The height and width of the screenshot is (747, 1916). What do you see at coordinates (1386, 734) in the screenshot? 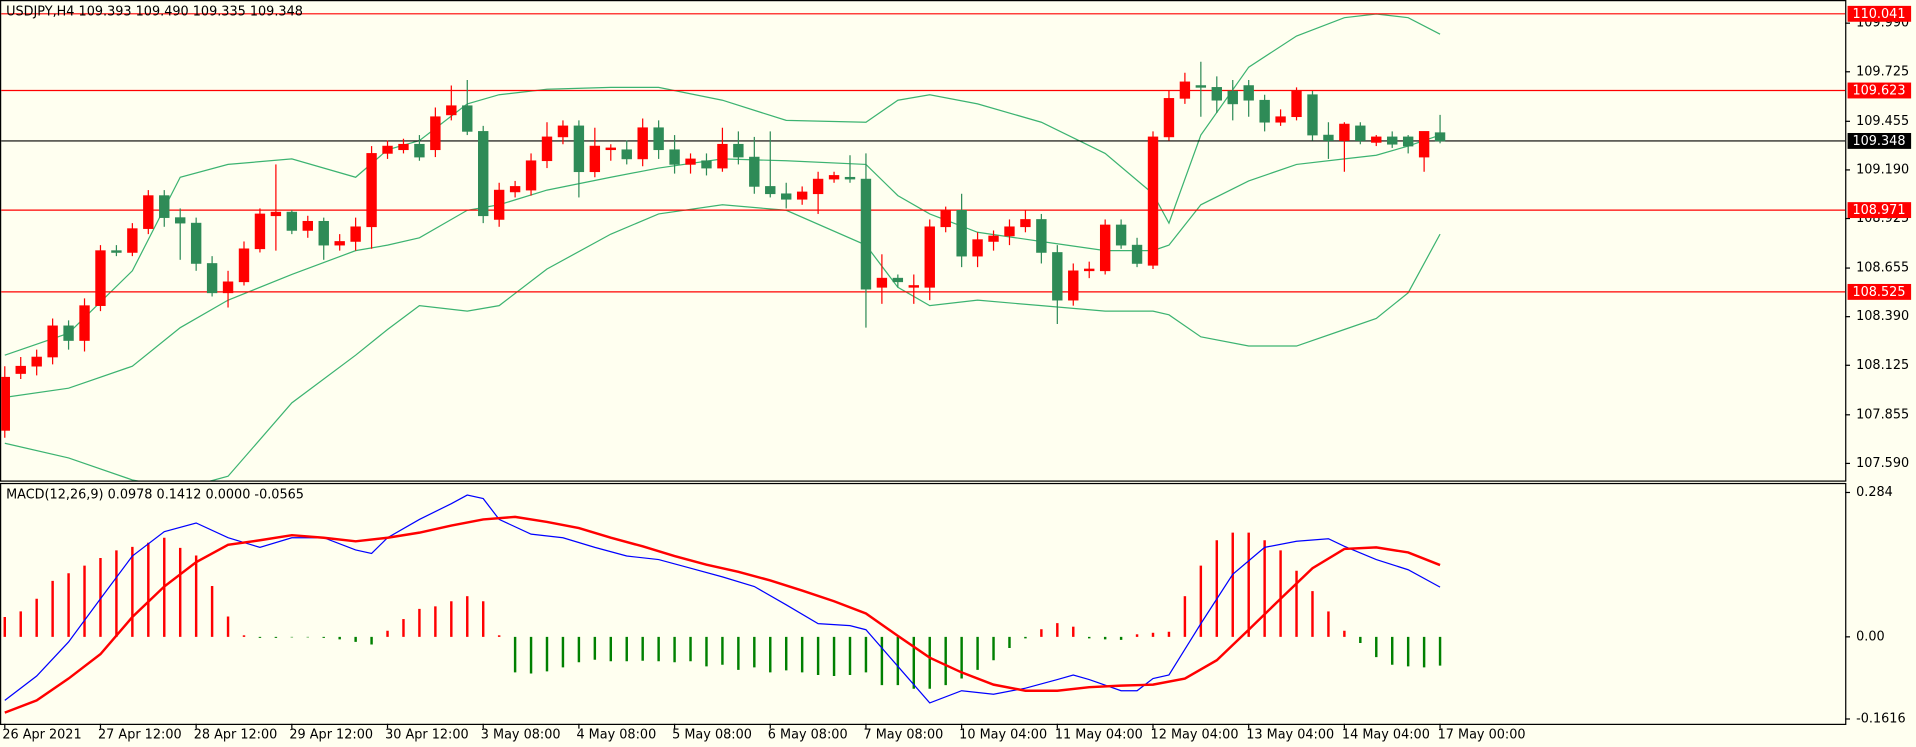
I see `x-tick-label: 14 May 04:00` at bounding box center [1386, 734].